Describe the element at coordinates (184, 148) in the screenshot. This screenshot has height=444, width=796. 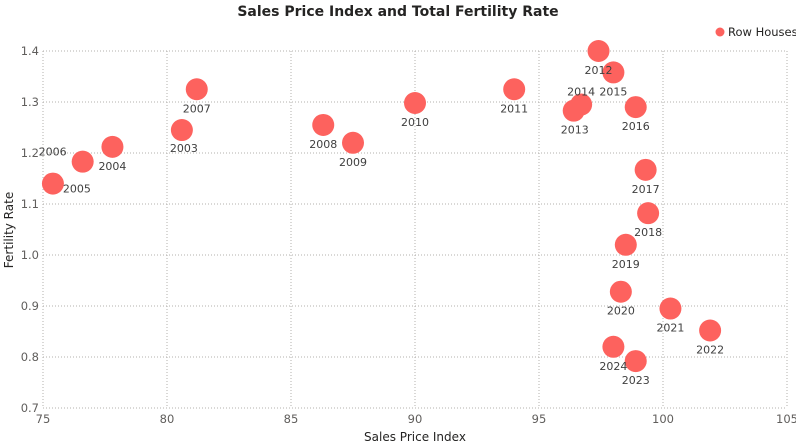
I see `data-label-2003: 2003` at that location.